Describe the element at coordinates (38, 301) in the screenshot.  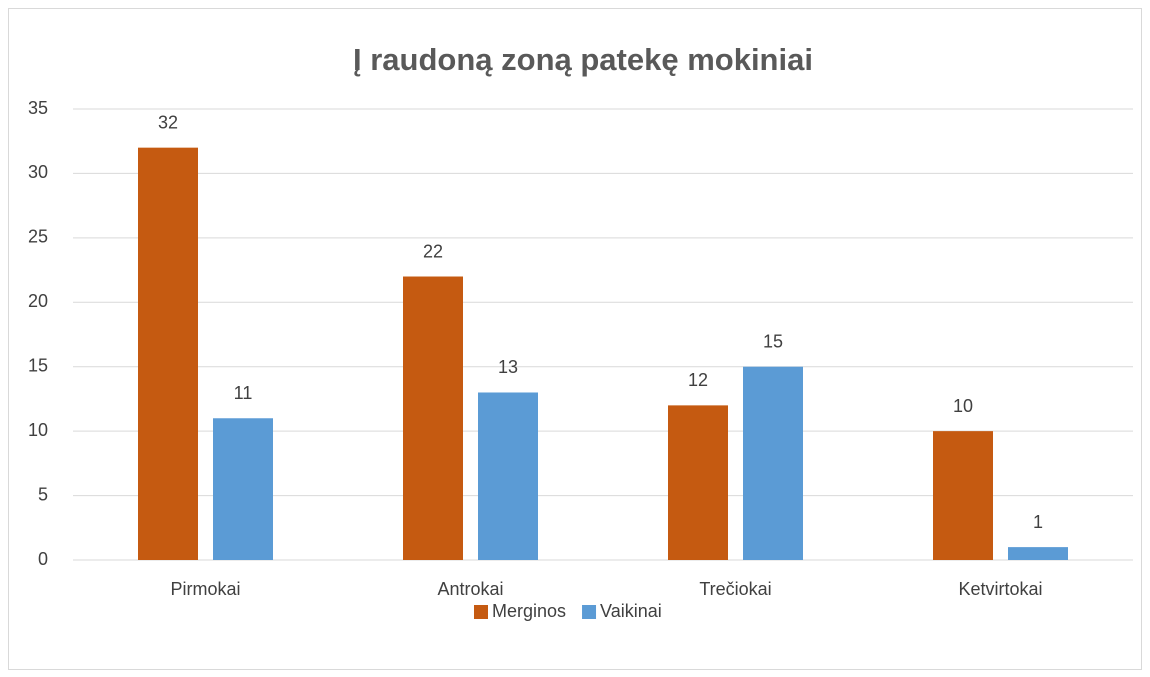
I see `y-tick-label: 20` at that location.